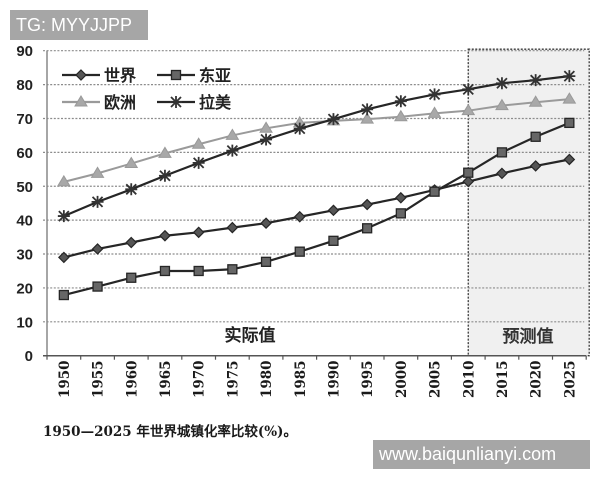  Describe the element at coordinates (132, 379) in the screenshot. I see `x-tick-label: 1960` at that location.